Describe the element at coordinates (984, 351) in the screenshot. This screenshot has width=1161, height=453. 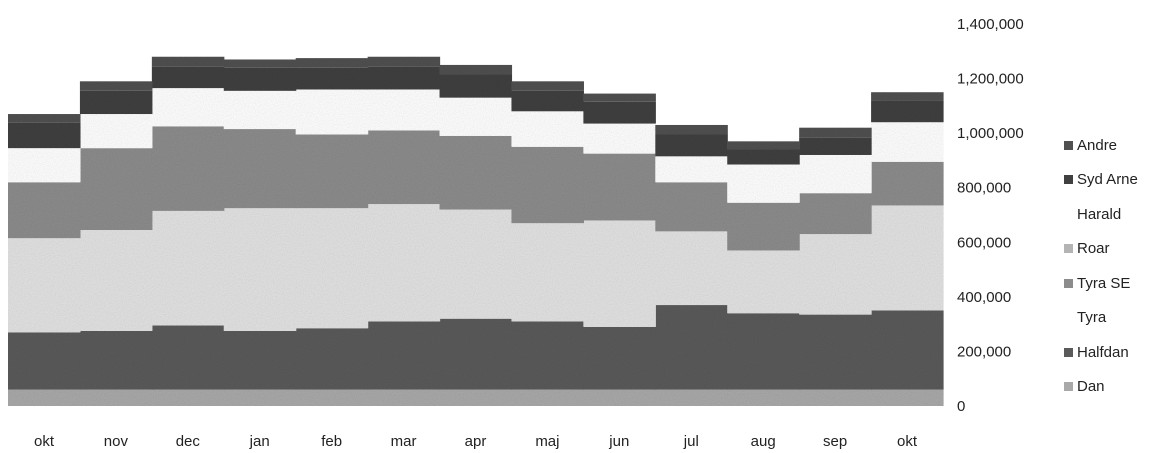
I see `y-tick-label: 200,000` at that location.